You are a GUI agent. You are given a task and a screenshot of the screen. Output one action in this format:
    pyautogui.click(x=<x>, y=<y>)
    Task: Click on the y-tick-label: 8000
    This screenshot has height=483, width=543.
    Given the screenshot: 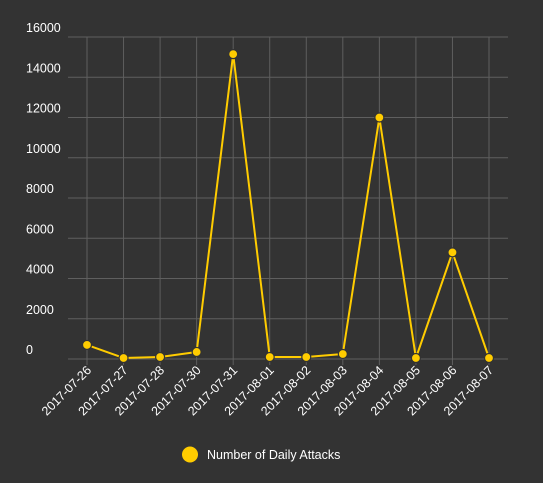 What is the action you would take?
    pyautogui.click(x=40, y=189)
    